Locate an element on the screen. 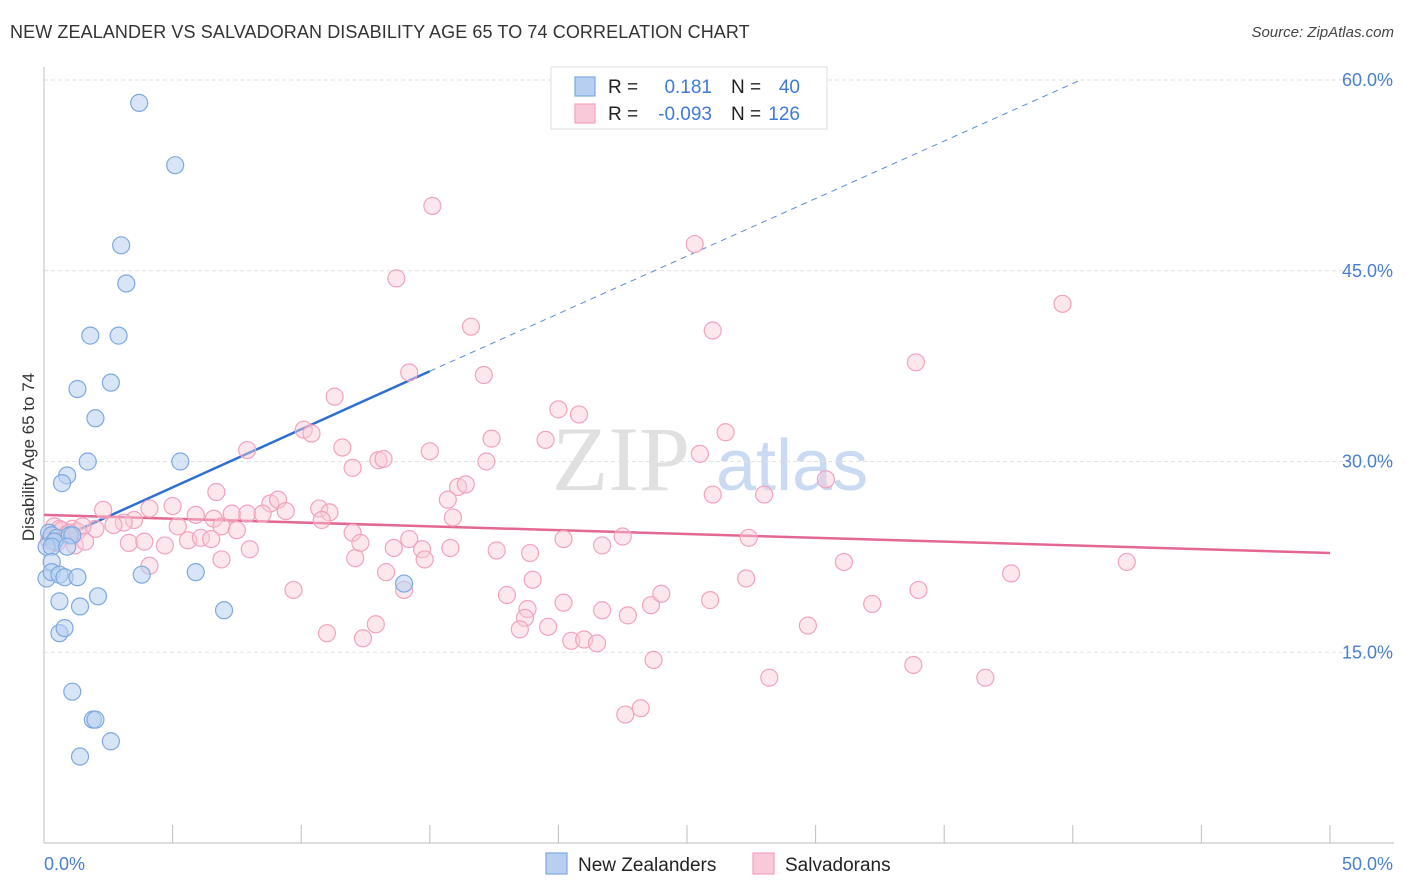 The image size is (1406, 892). series-swatch-pink is located at coordinates (763, 863).